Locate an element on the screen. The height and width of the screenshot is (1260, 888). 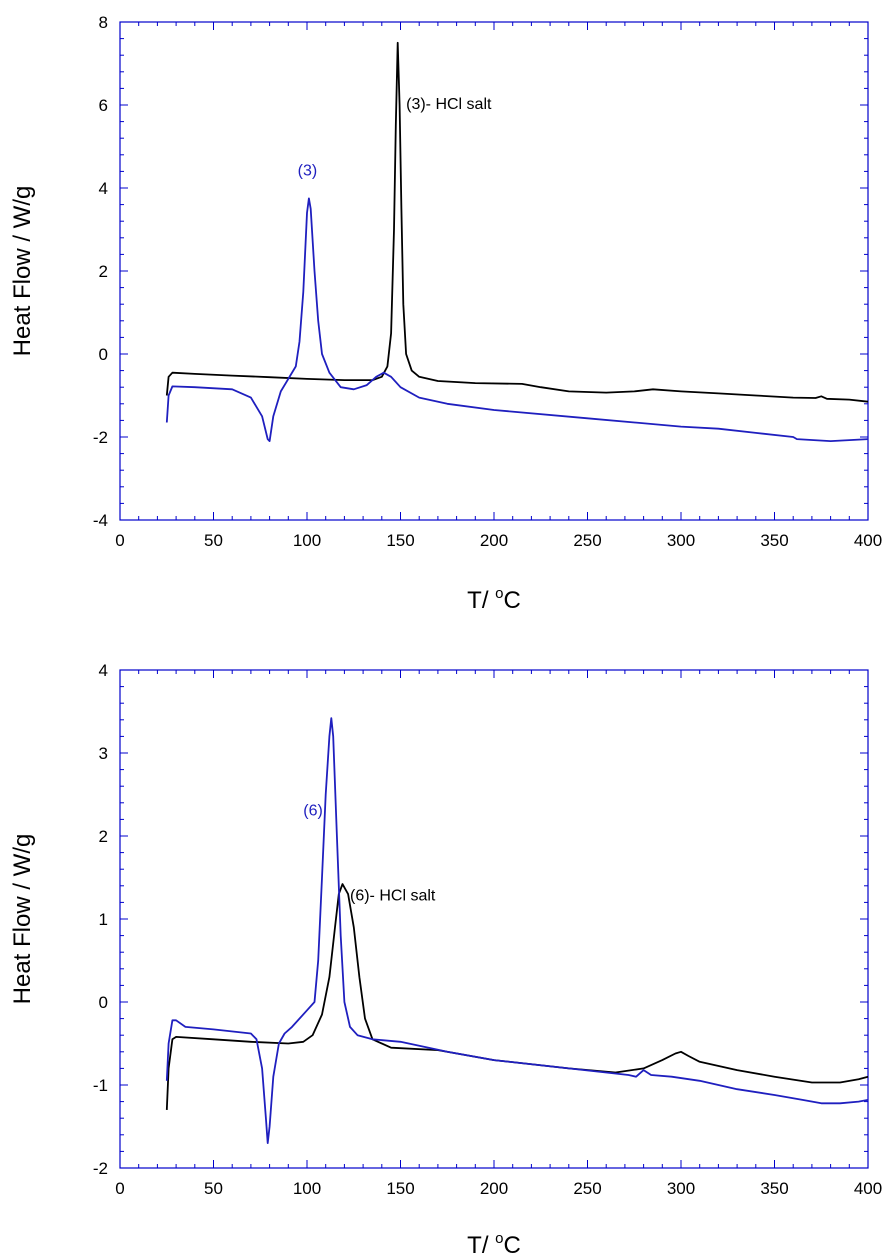
y-tick-label: 8 is located at coordinates (103, 22).